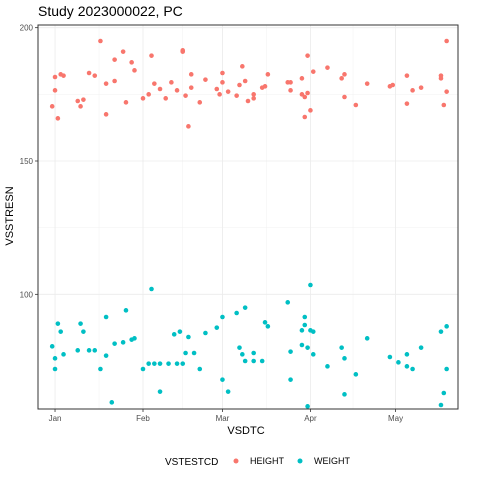 The width and height of the screenshot is (480, 480). Describe the element at coordinates (191, 462) in the screenshot. I see `legend-title: VSTESTCD` at that location.